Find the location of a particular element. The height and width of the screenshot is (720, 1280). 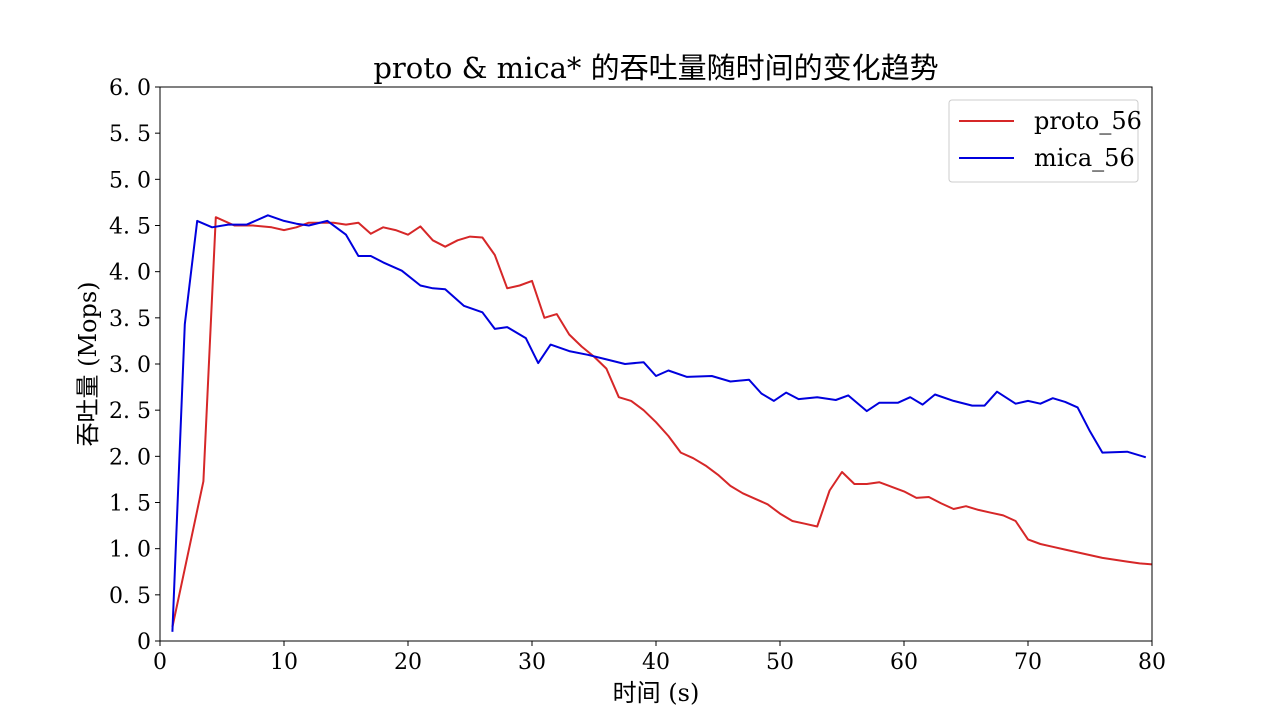

y-tick-label: 0 is located at coordinates (144, 642).